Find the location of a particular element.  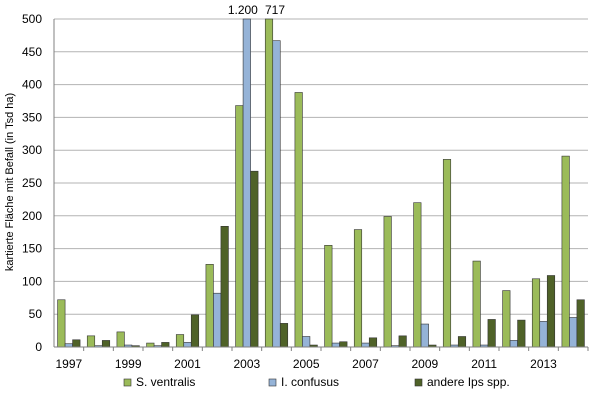

bar-s-ventralis-1999 is located at coordinates (120, 339).